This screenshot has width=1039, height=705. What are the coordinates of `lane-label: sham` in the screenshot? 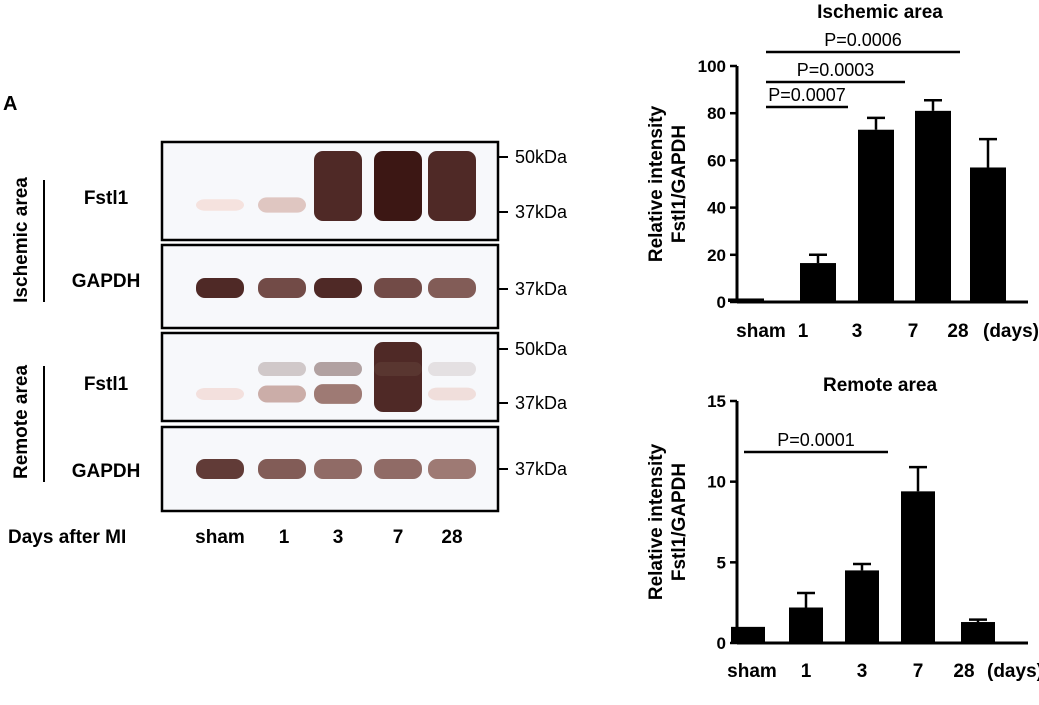 It's located at (220, 537).